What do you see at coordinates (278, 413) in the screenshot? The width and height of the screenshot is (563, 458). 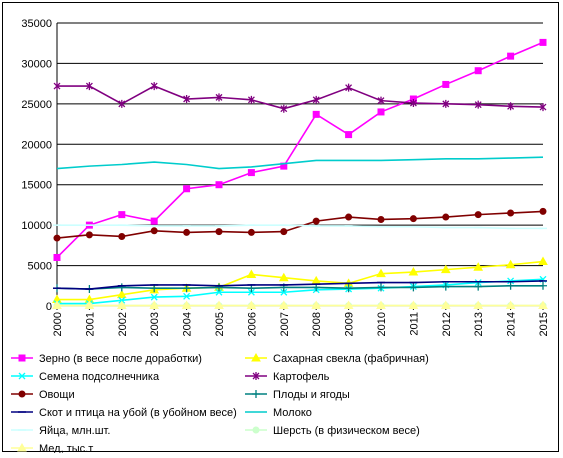 I see `legend-item: Молоко` at bounding box center [278, 413].